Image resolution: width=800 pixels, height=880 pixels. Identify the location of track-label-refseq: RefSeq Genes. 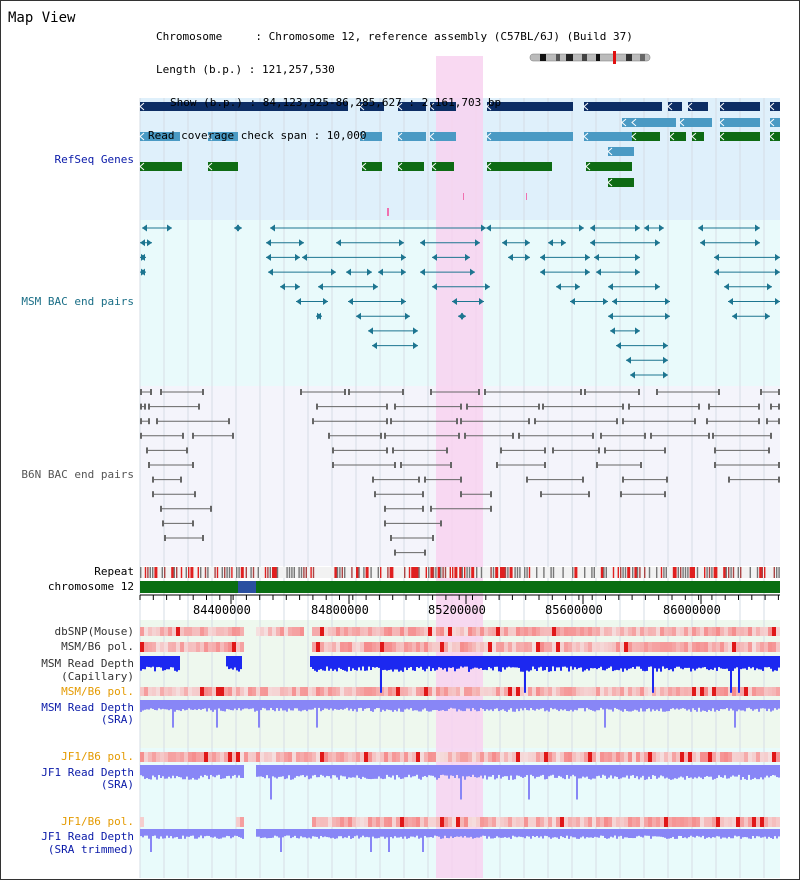
(94, 159).